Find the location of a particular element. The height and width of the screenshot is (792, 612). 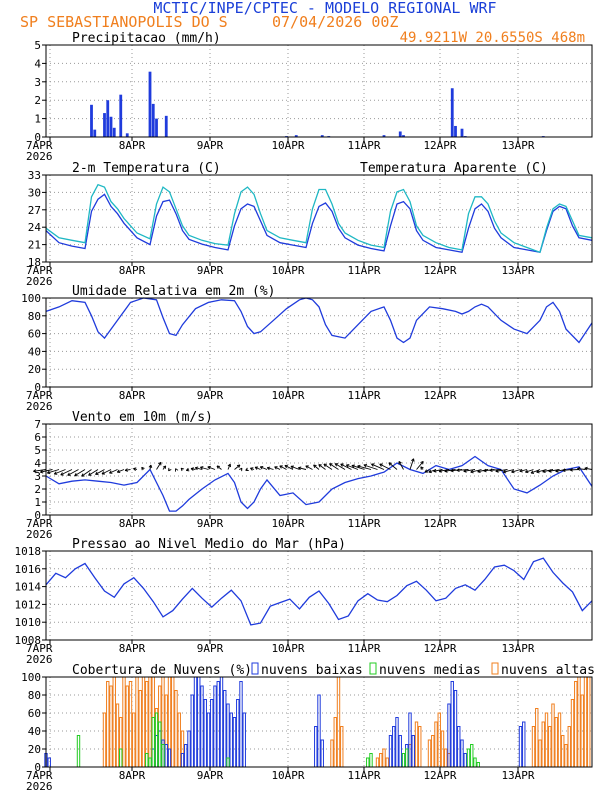

y-tick-label: 0 is located at coordinates (37, 387).